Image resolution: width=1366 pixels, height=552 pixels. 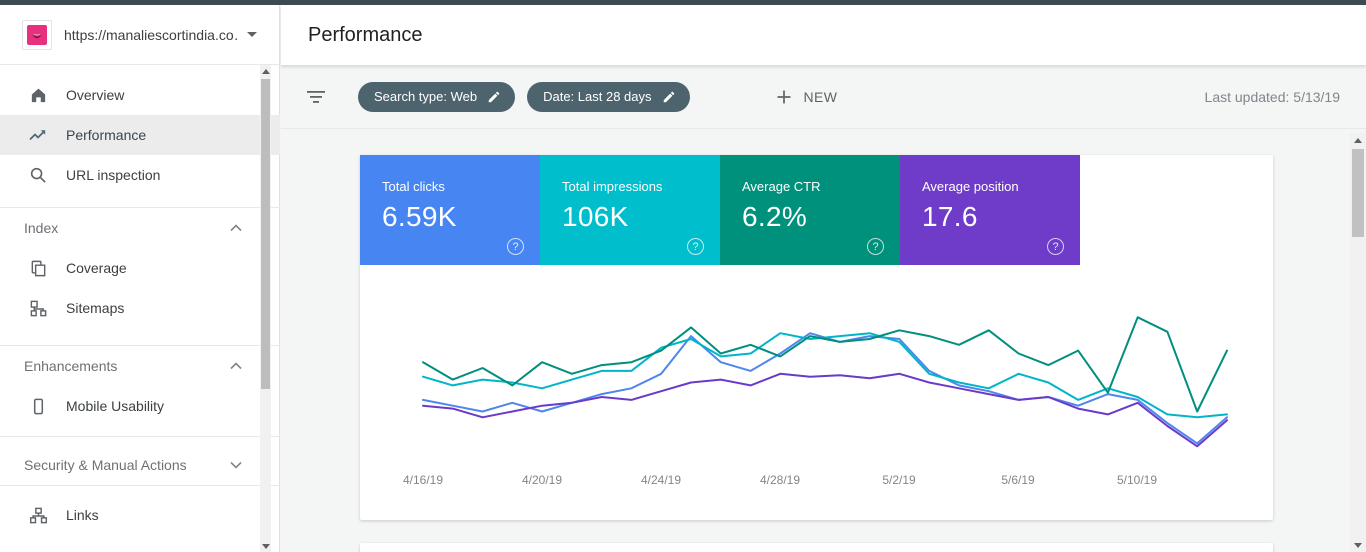 I want to click on mobile-icon, so click(x=38, y=406).